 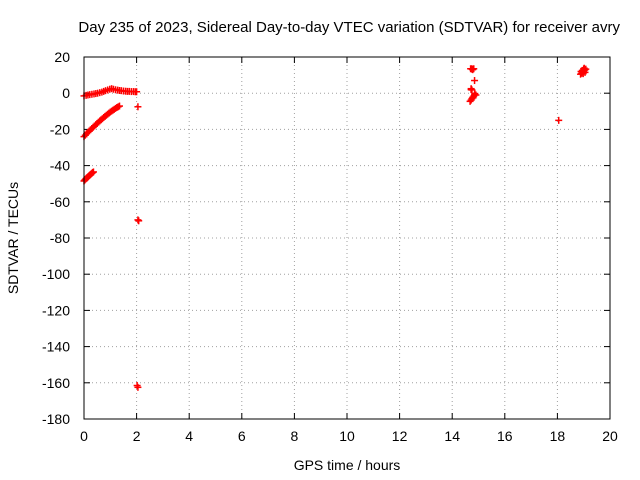 I want to click on x-tick-label: 20, so click(x=610, y=436).